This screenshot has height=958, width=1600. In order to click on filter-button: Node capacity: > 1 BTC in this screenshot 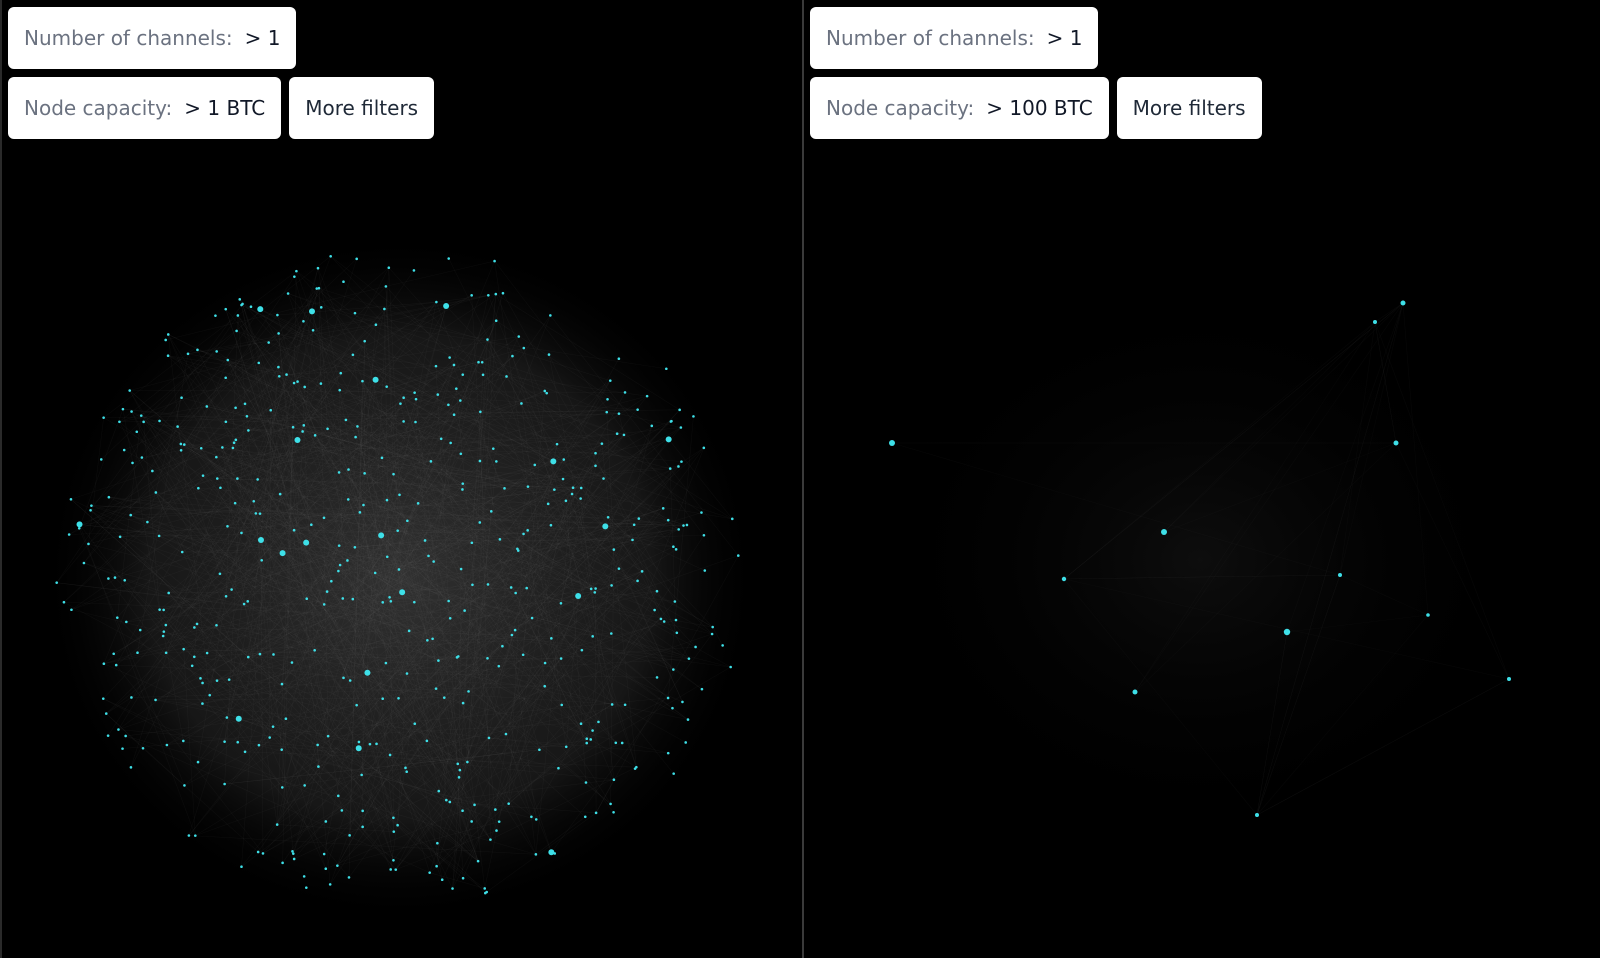, I will do `click(145, 108)`.